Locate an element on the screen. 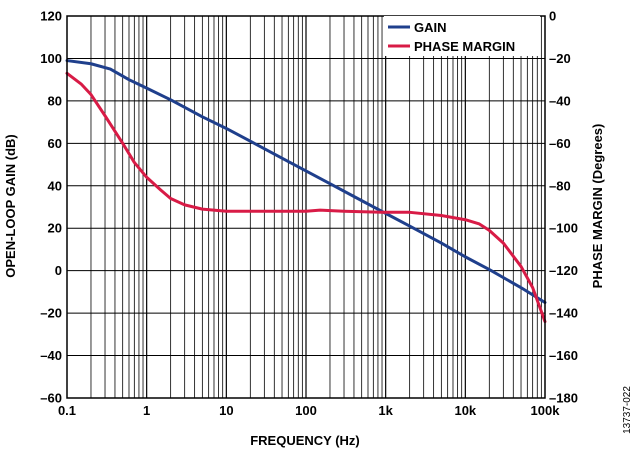 This screenshot has height=455, width=639. y-tick-label: –40 is located at coordinates (51, 355).